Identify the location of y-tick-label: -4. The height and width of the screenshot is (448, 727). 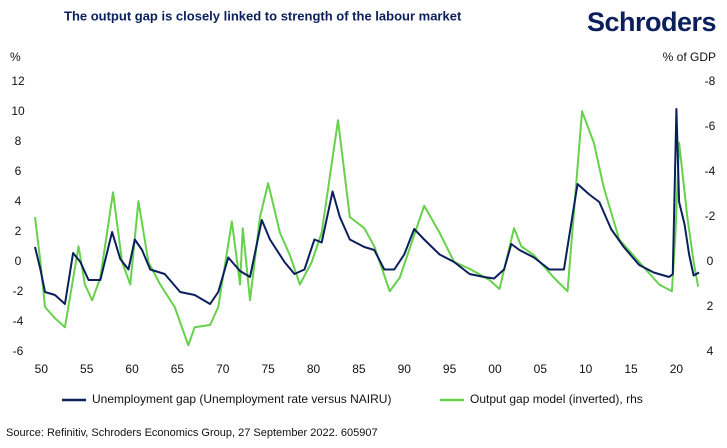
(18, 321).